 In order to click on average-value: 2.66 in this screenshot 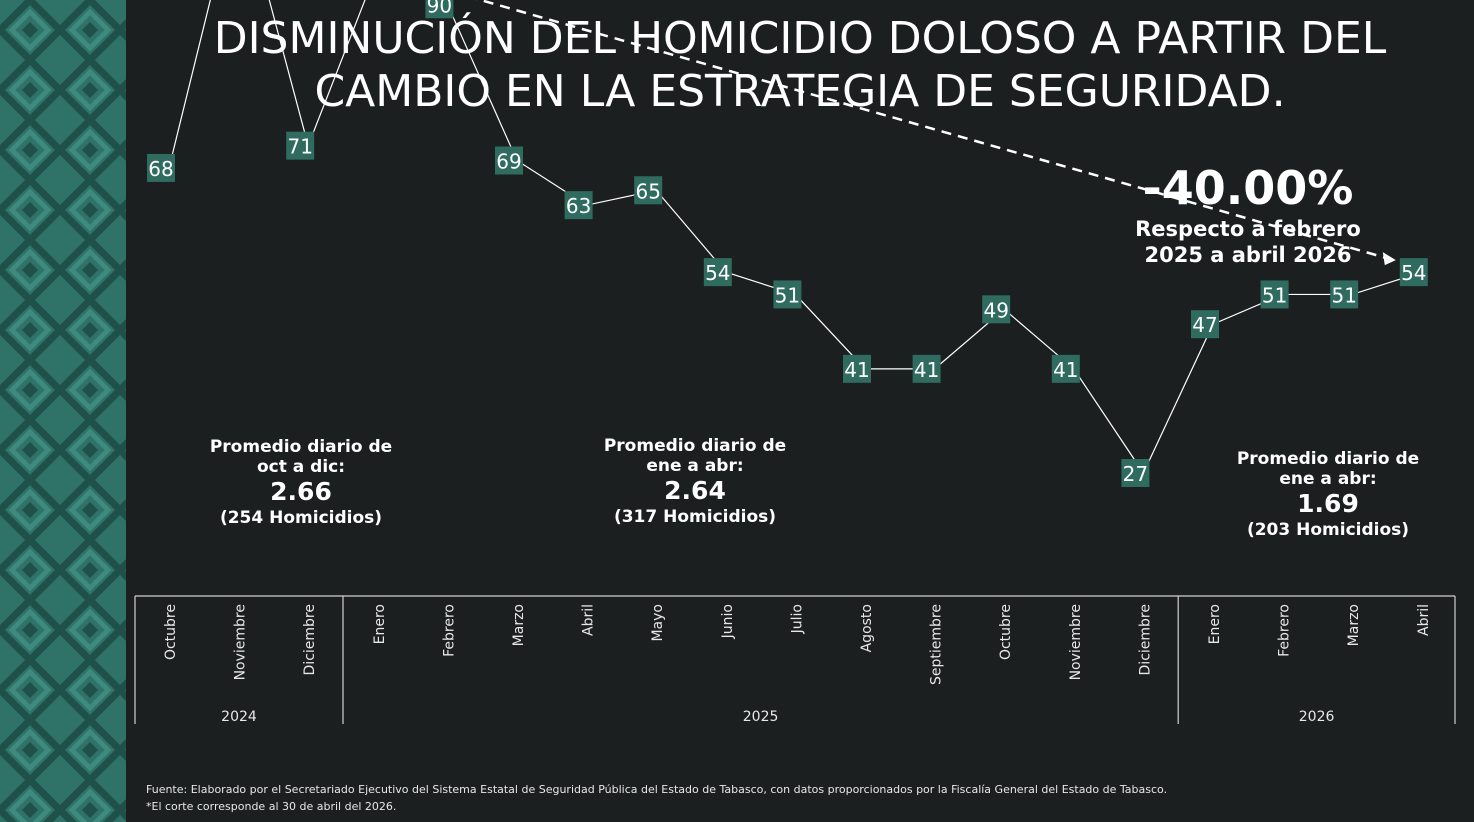, I will do `click(301, 491)`.